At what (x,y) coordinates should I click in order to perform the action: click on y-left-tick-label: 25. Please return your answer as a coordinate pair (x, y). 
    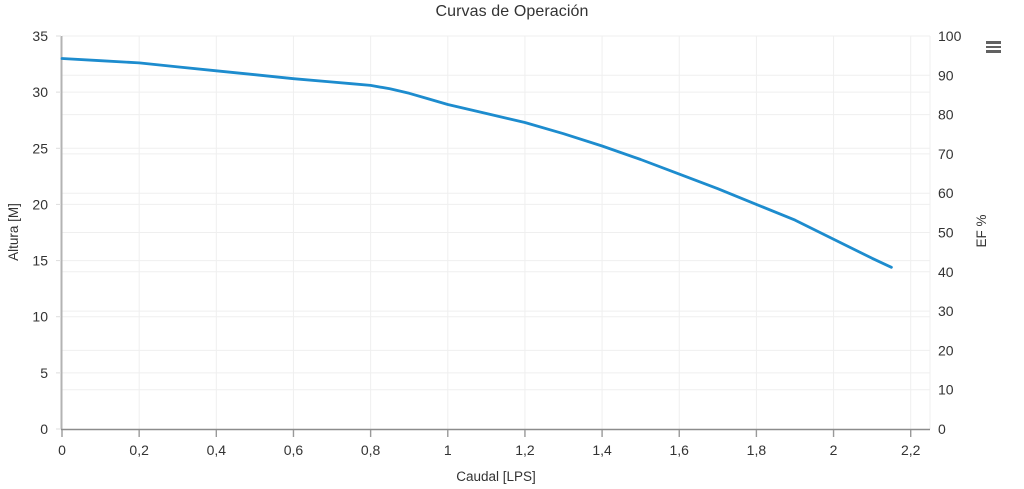
    Looking at the image, I should click on (40, 148).